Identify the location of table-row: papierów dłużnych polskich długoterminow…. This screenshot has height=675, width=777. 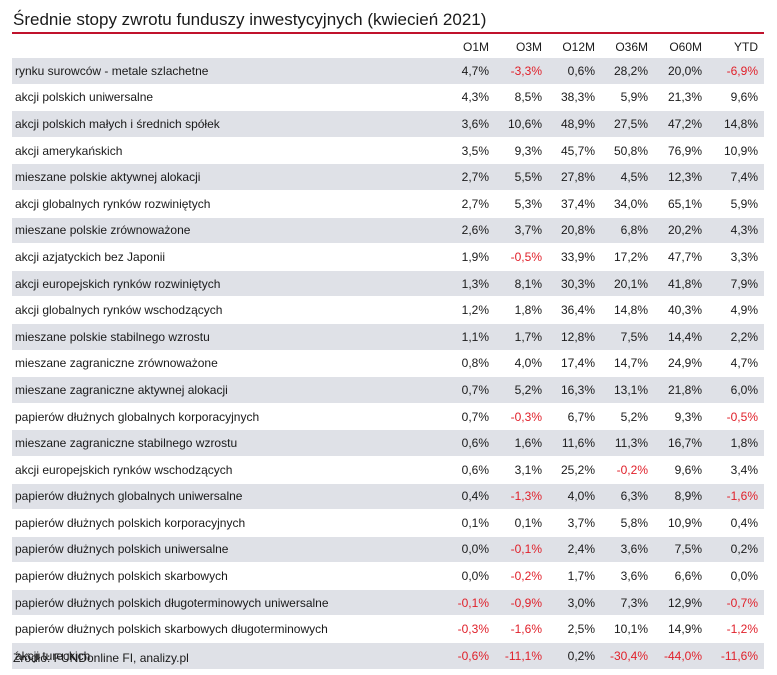
(388, 603).